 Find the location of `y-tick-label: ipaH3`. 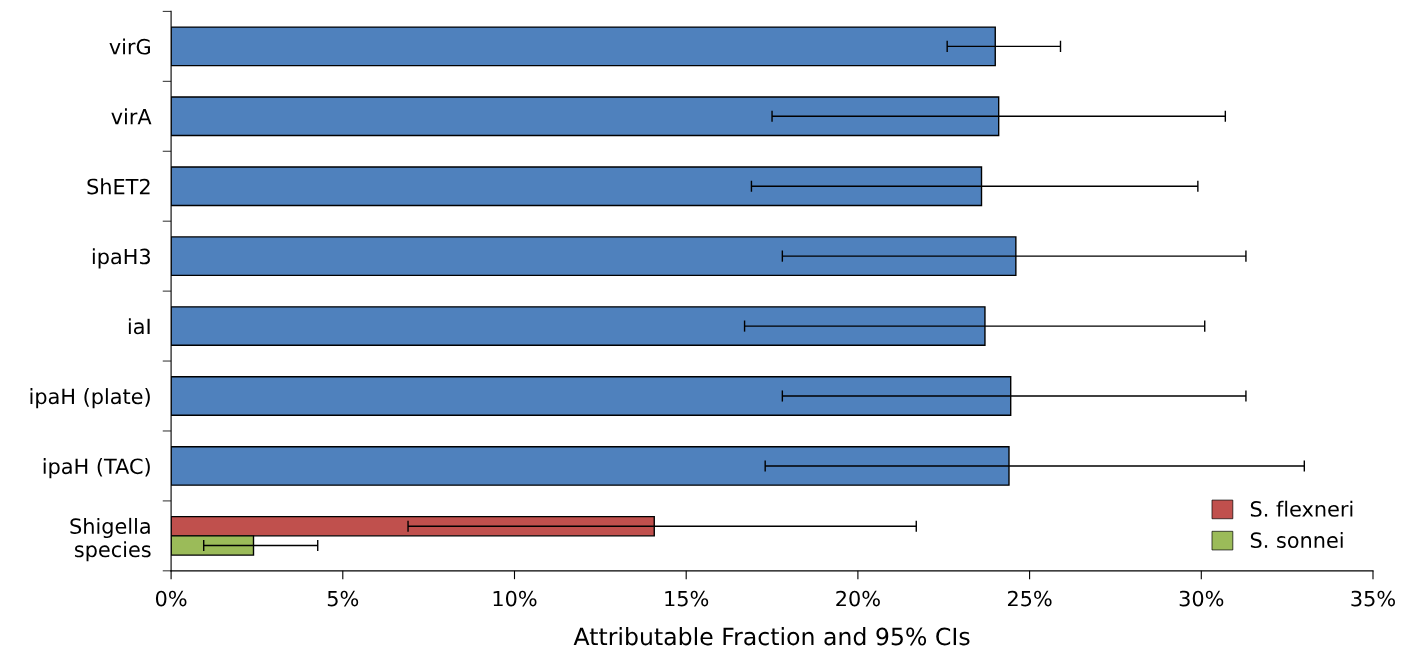

y-tick-label: ipaH3 is located at coordinates (121, 258).